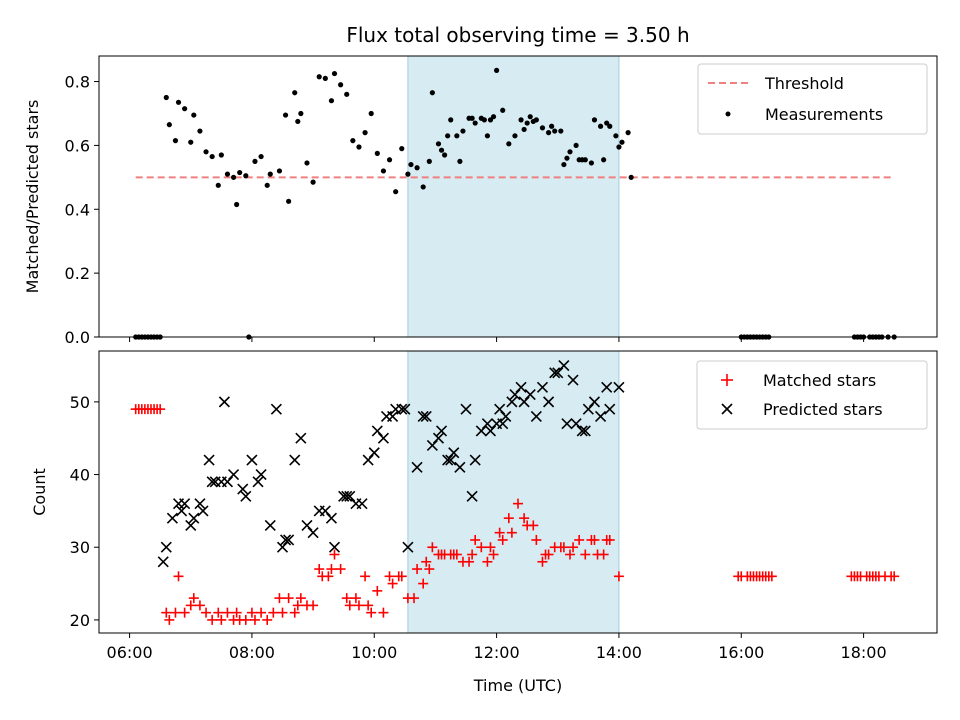 This screenshot has width=960, height=720. What do you see at coordinates (741, 652) in the screenshot?
I see `x-tick-label: 16:00` at bounding box center [741, 652].